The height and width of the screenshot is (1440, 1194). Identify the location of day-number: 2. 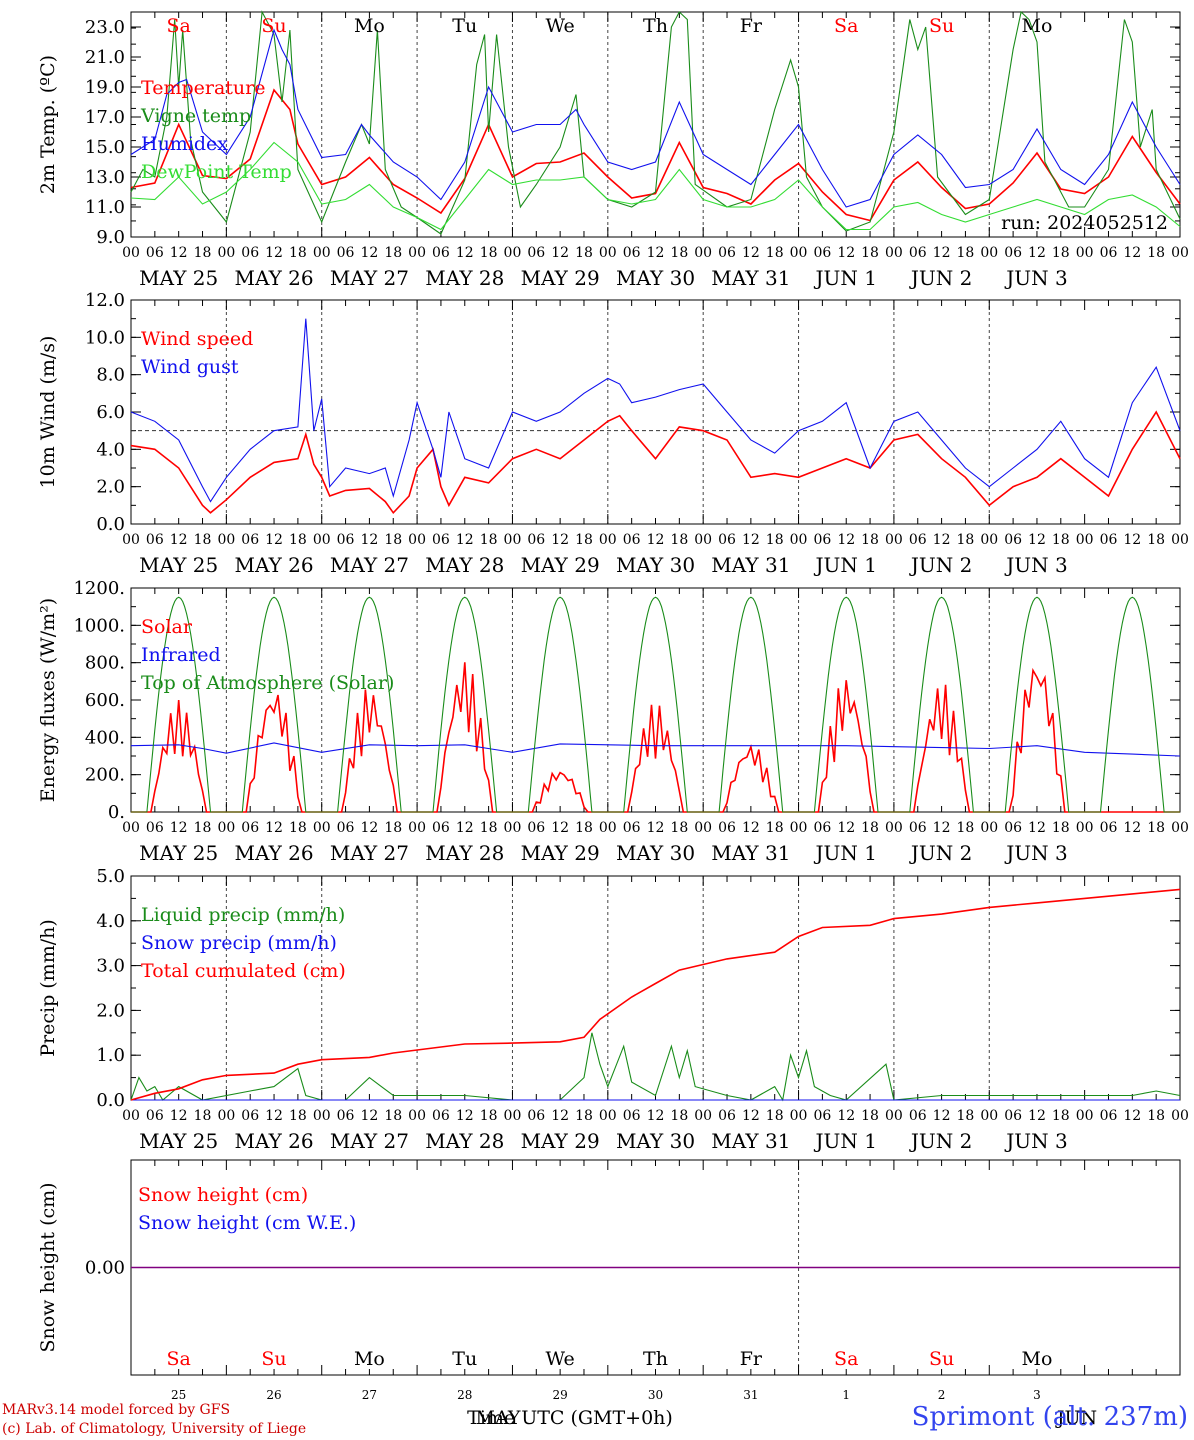
(942, 1395).